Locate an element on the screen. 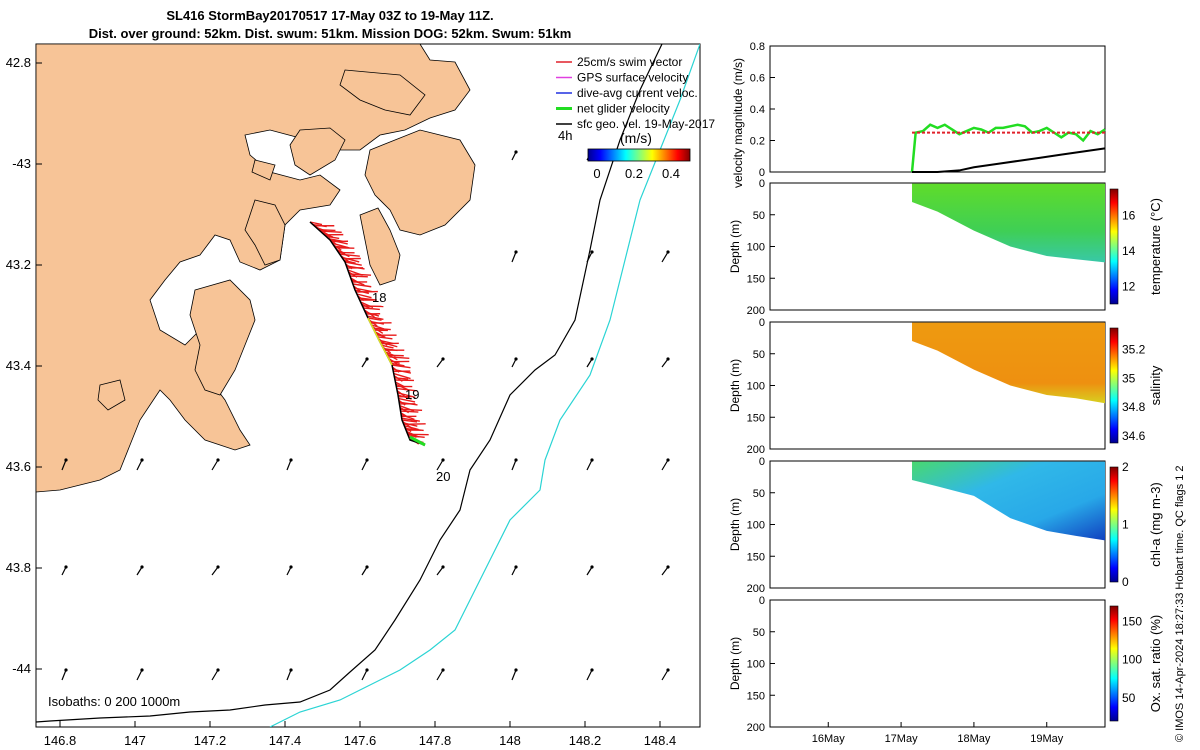 This screenshot has width=1200, height=750. glider-net-velocity-end is located at coordinates (417, 441).